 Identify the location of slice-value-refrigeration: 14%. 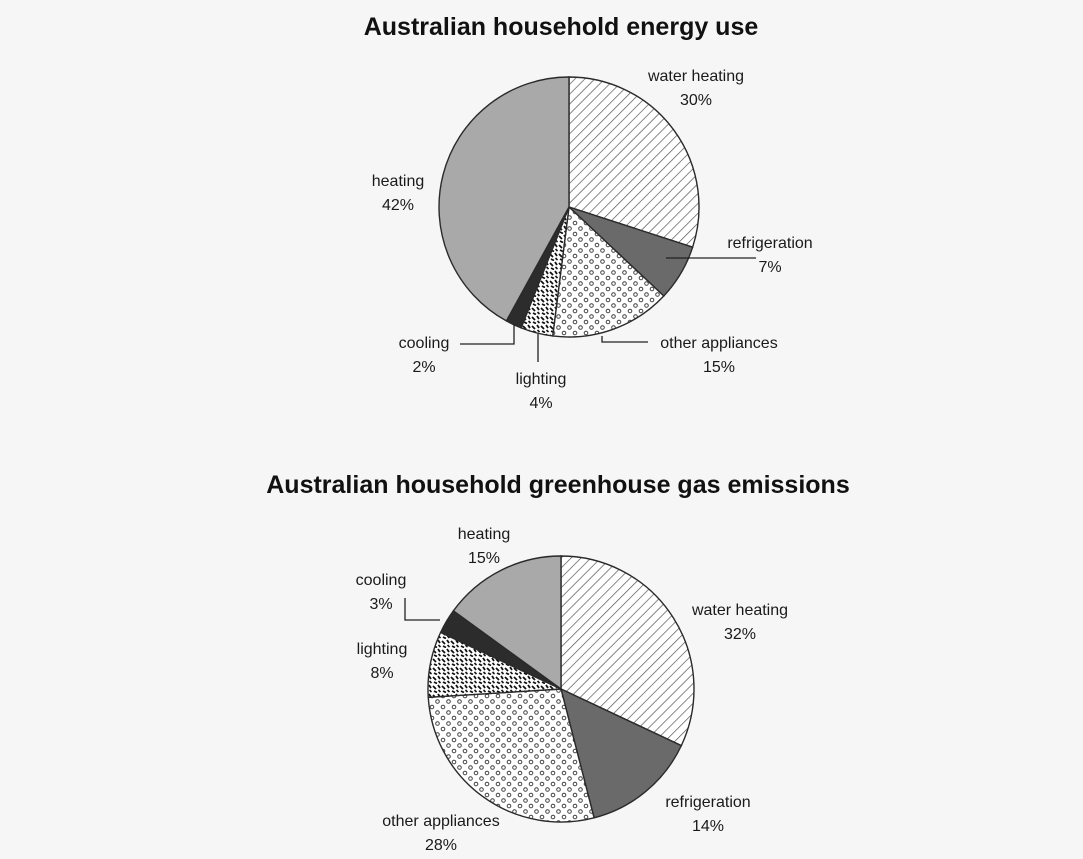
(708, 826).